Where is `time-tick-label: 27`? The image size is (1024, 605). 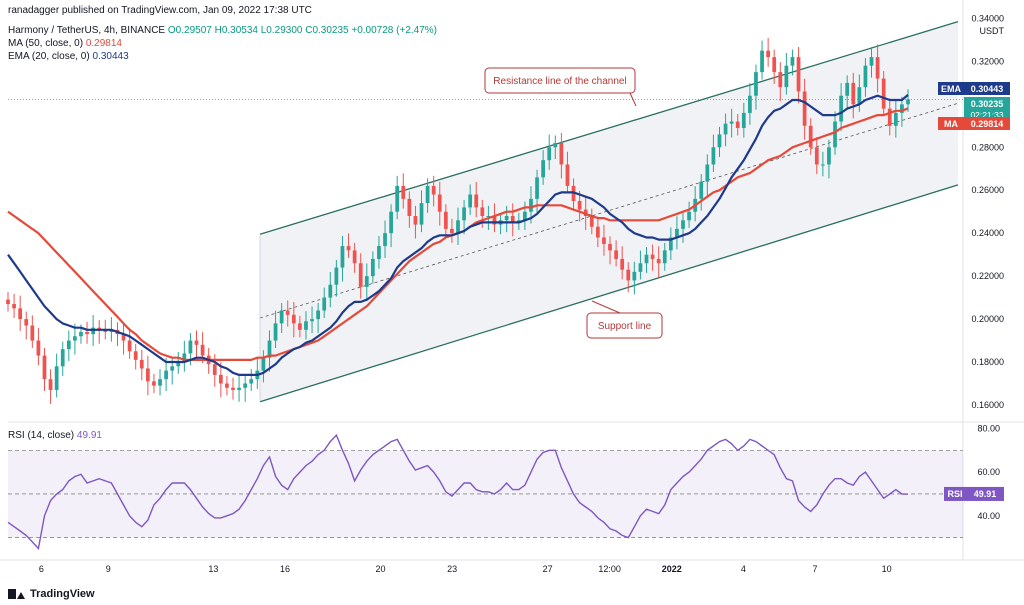
time-tick-label: 27 is located at coordinates (548, 569).